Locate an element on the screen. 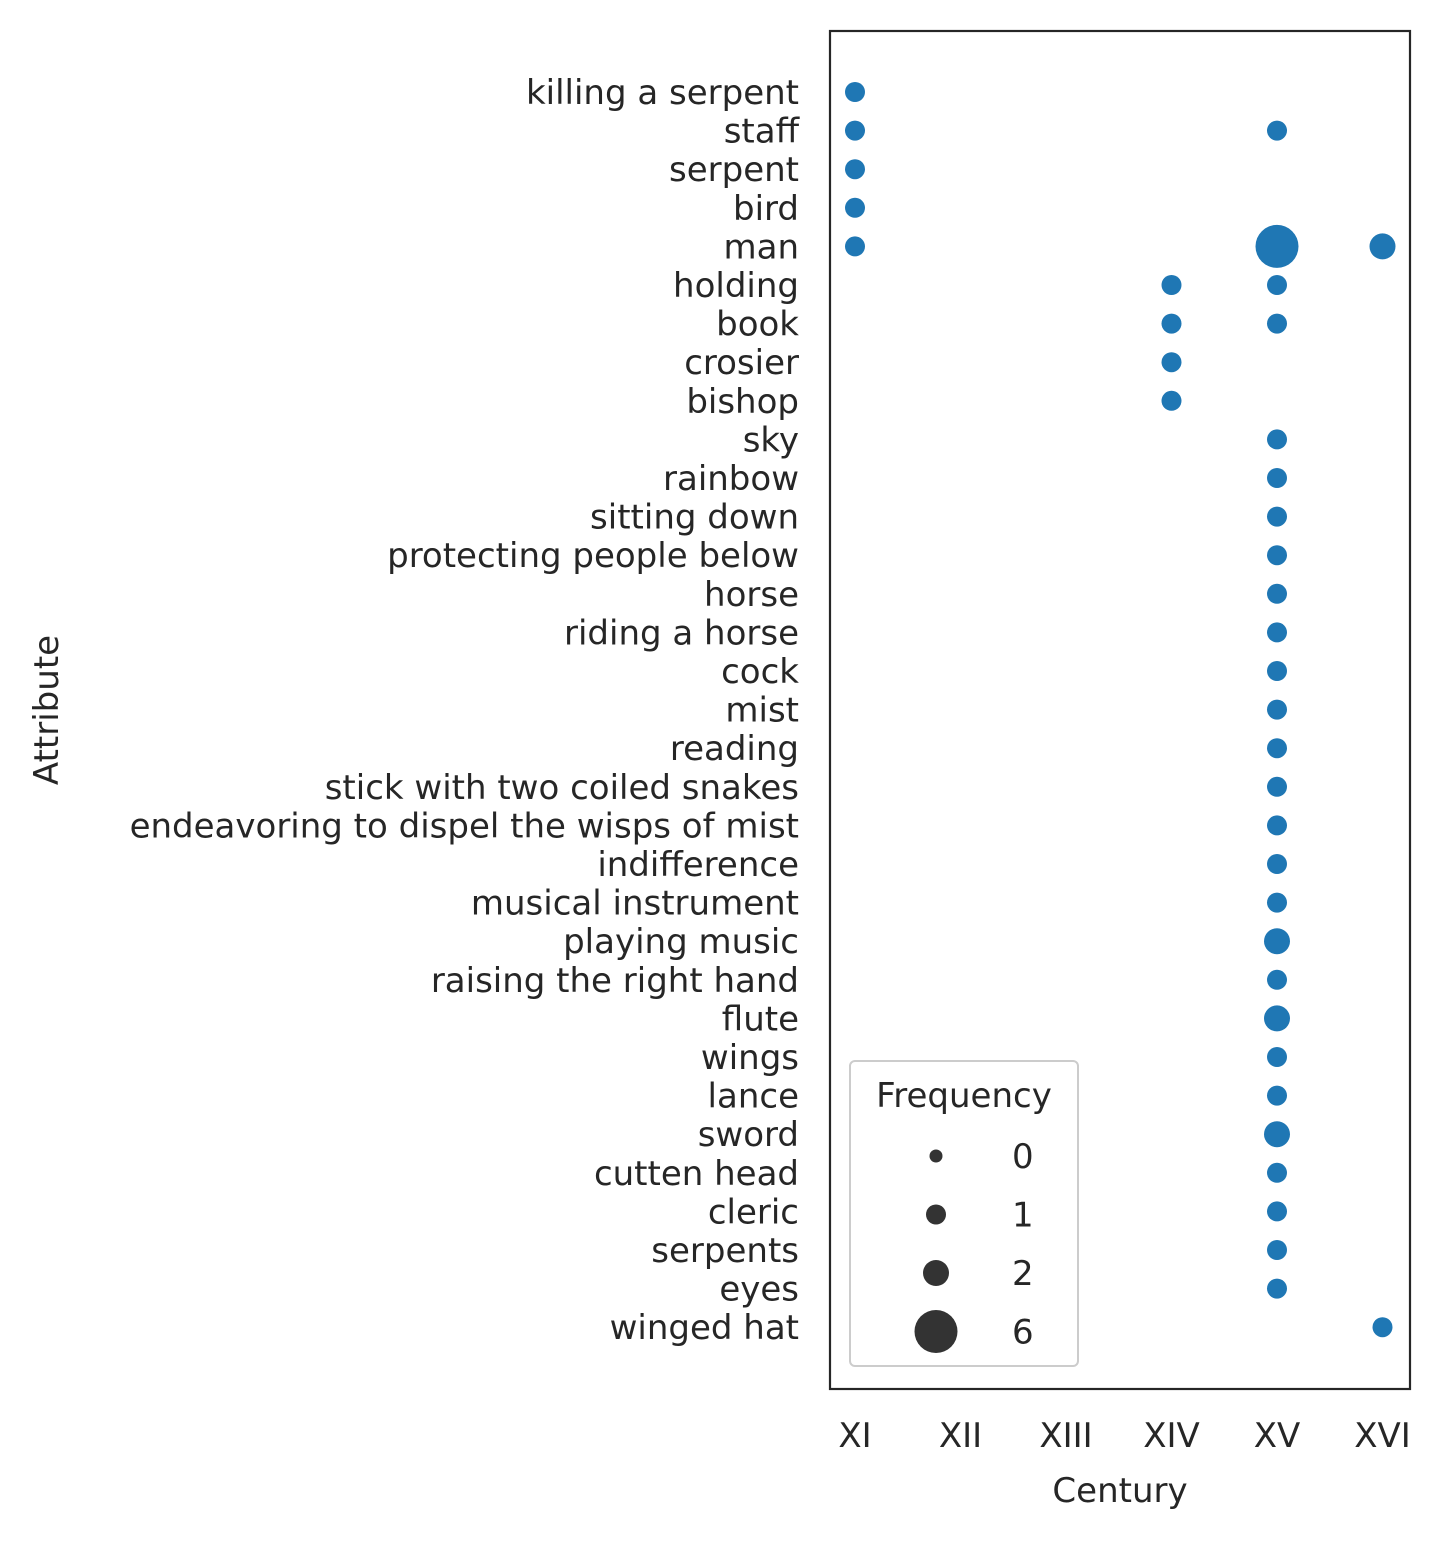  x-tick-label-xiv: XIV is located at coordinates (1171, 1436).